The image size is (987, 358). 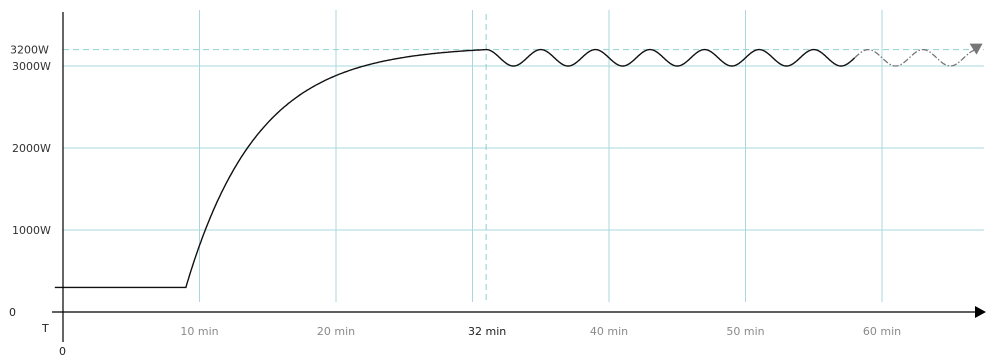 What do you see at coordinates (336, 331) in the screenshot?
I see `x-tick-label: 20 min` at bounding box center [336, 331].